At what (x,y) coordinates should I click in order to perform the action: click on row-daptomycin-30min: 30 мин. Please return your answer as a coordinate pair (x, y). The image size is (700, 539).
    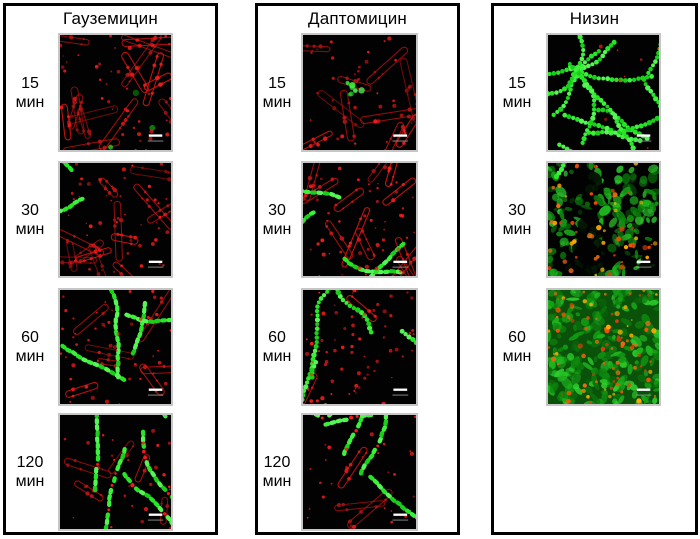
    Looking at the image, I should click on (357, 219).